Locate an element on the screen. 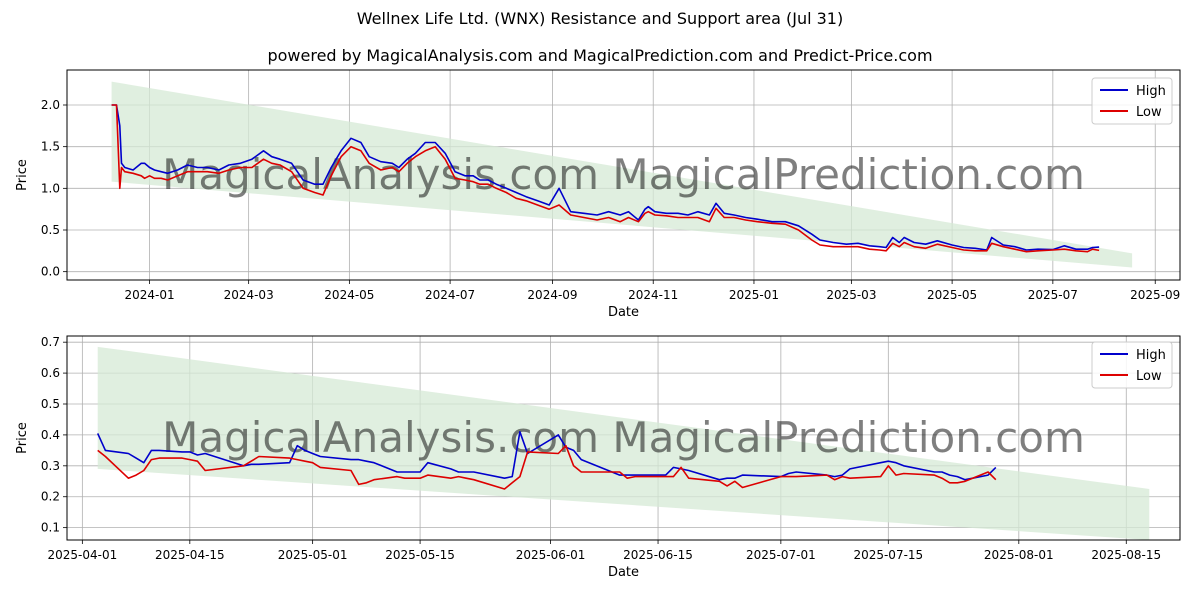  y-tick-label: 0.1 is located at coordinates (50, 528).